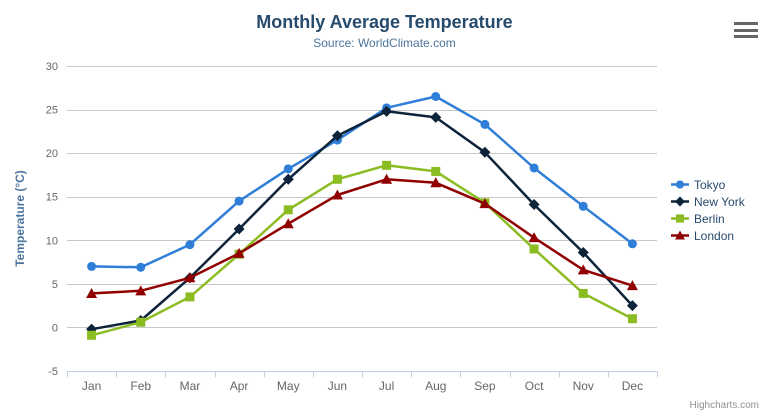 The width and height of the screenshot is (769, 416). Describe the element at coordinates (337, 386) in the screenshot. I see `x-axis-label: Jun` at that location.